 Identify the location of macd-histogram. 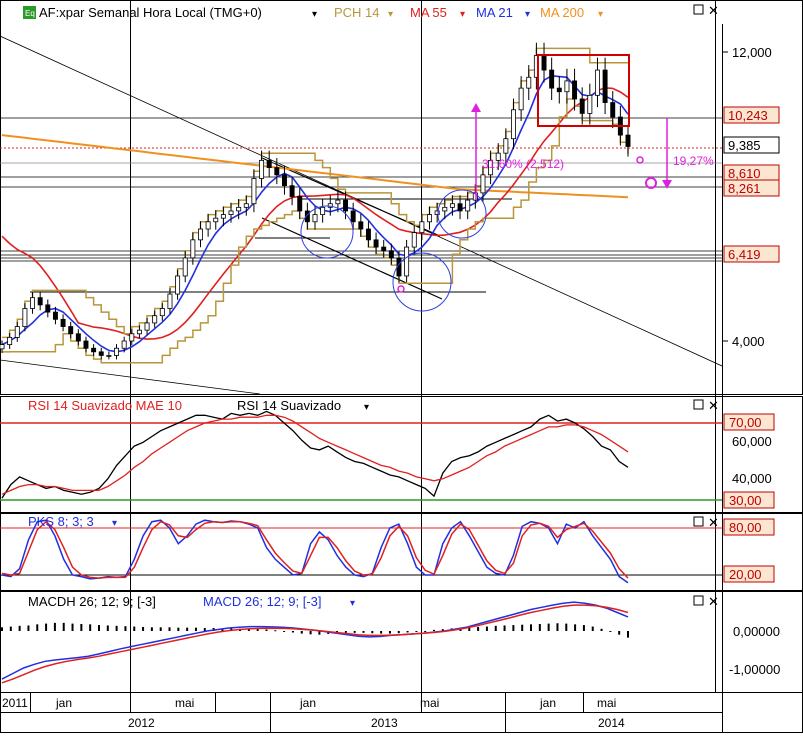
(315, 630).